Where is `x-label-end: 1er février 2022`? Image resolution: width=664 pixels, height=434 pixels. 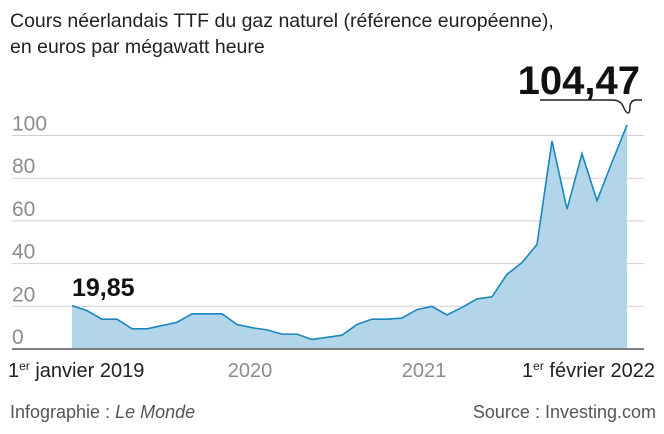 x-label-end: 1er février 2022 is located at coordinates (588, 370).